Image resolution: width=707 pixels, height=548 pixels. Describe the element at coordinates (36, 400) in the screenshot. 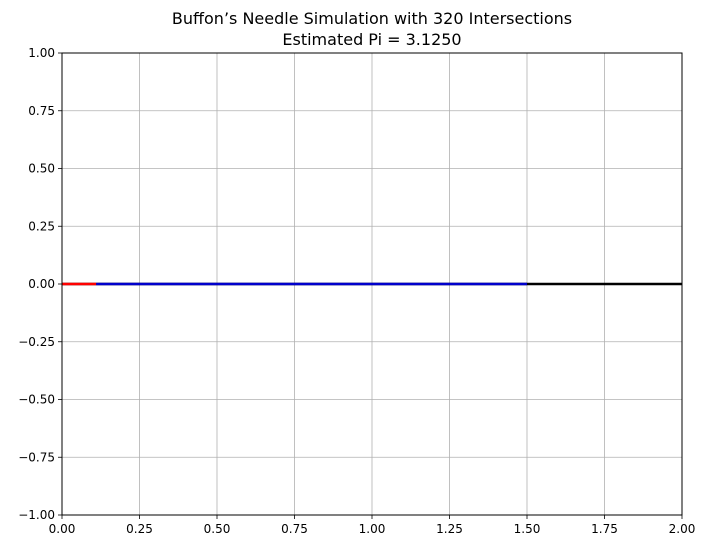

I see `y-tick-label: −0.50` at that location.